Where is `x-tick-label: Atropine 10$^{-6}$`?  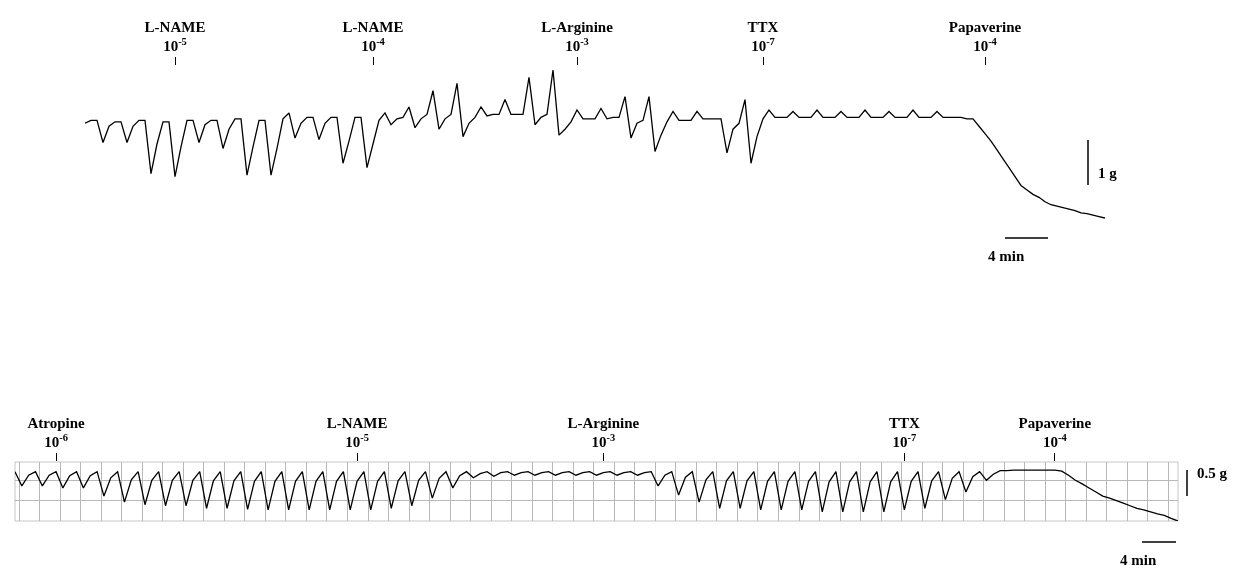
x-tick-label: Atropine 10$^{-6}$ is located at coordinates (56, 432).